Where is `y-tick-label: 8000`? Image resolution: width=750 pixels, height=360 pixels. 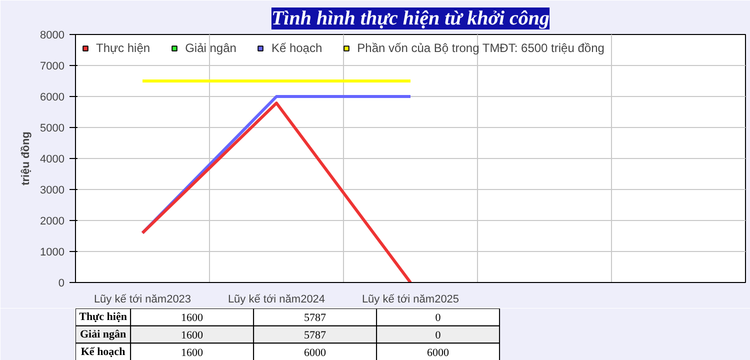
y-tick-label: 8000 is located at coordinates (52, 36).